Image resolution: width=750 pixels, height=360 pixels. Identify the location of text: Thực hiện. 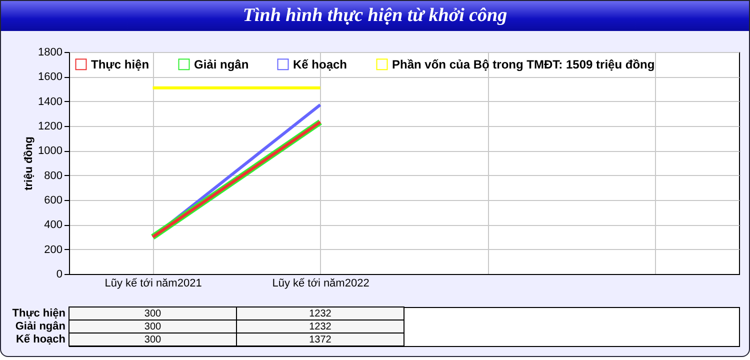
(39, 314).